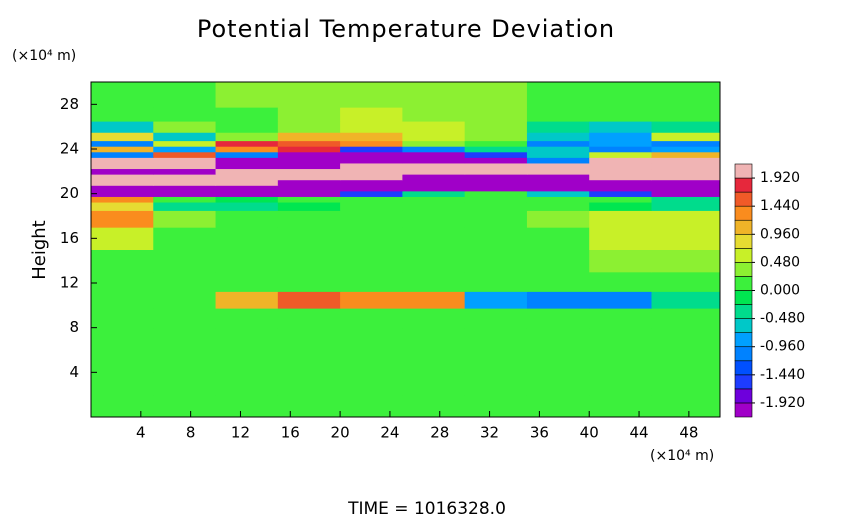  Describe the element at coordinates (69, 283) in the screenshot. I see `y-tick-label: 12` at that location.